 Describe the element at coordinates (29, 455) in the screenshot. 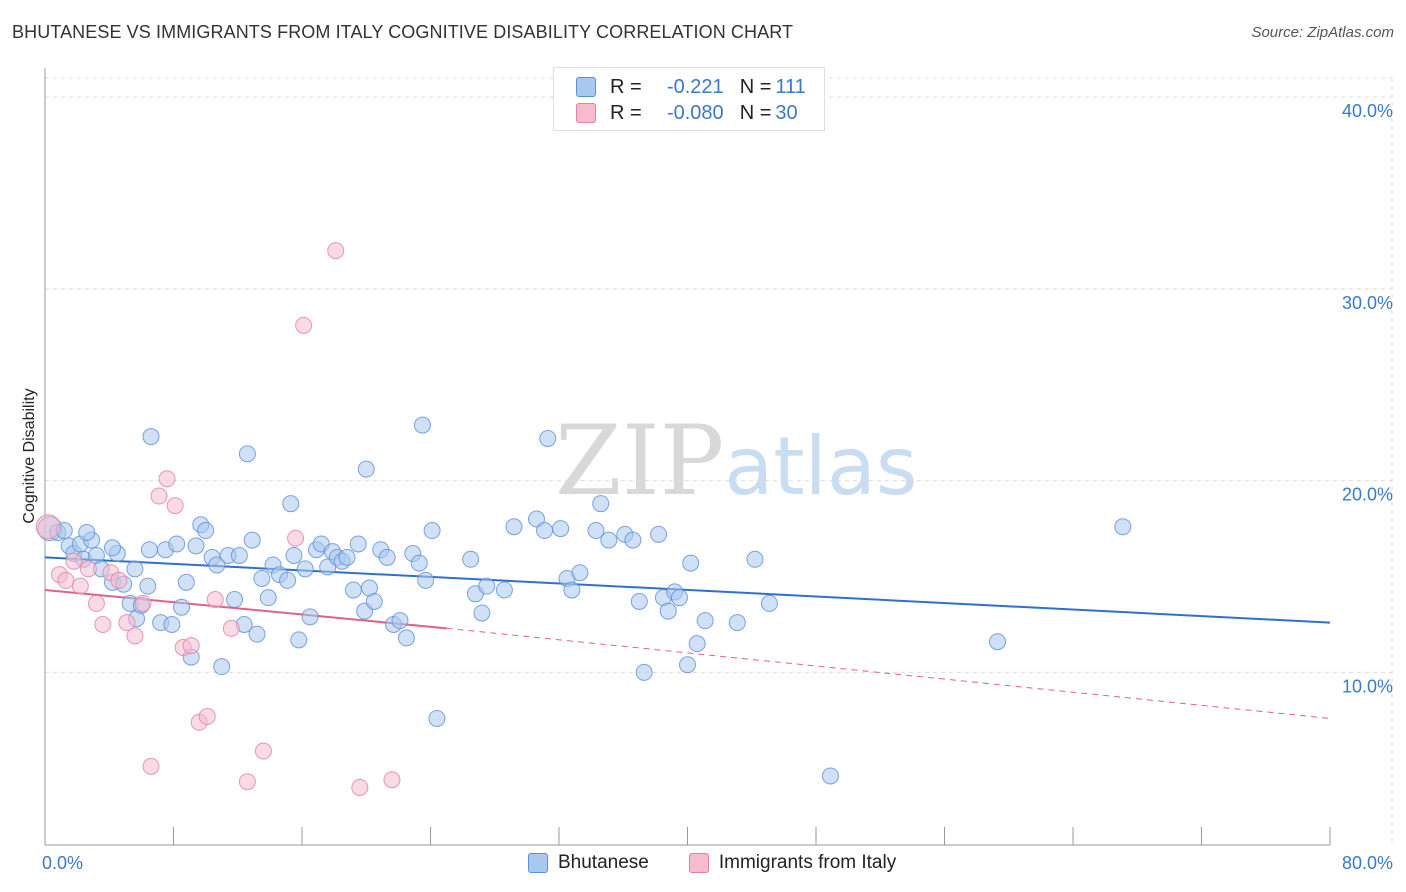

I see `y-axis-label: Cognitive Disability` at that location.